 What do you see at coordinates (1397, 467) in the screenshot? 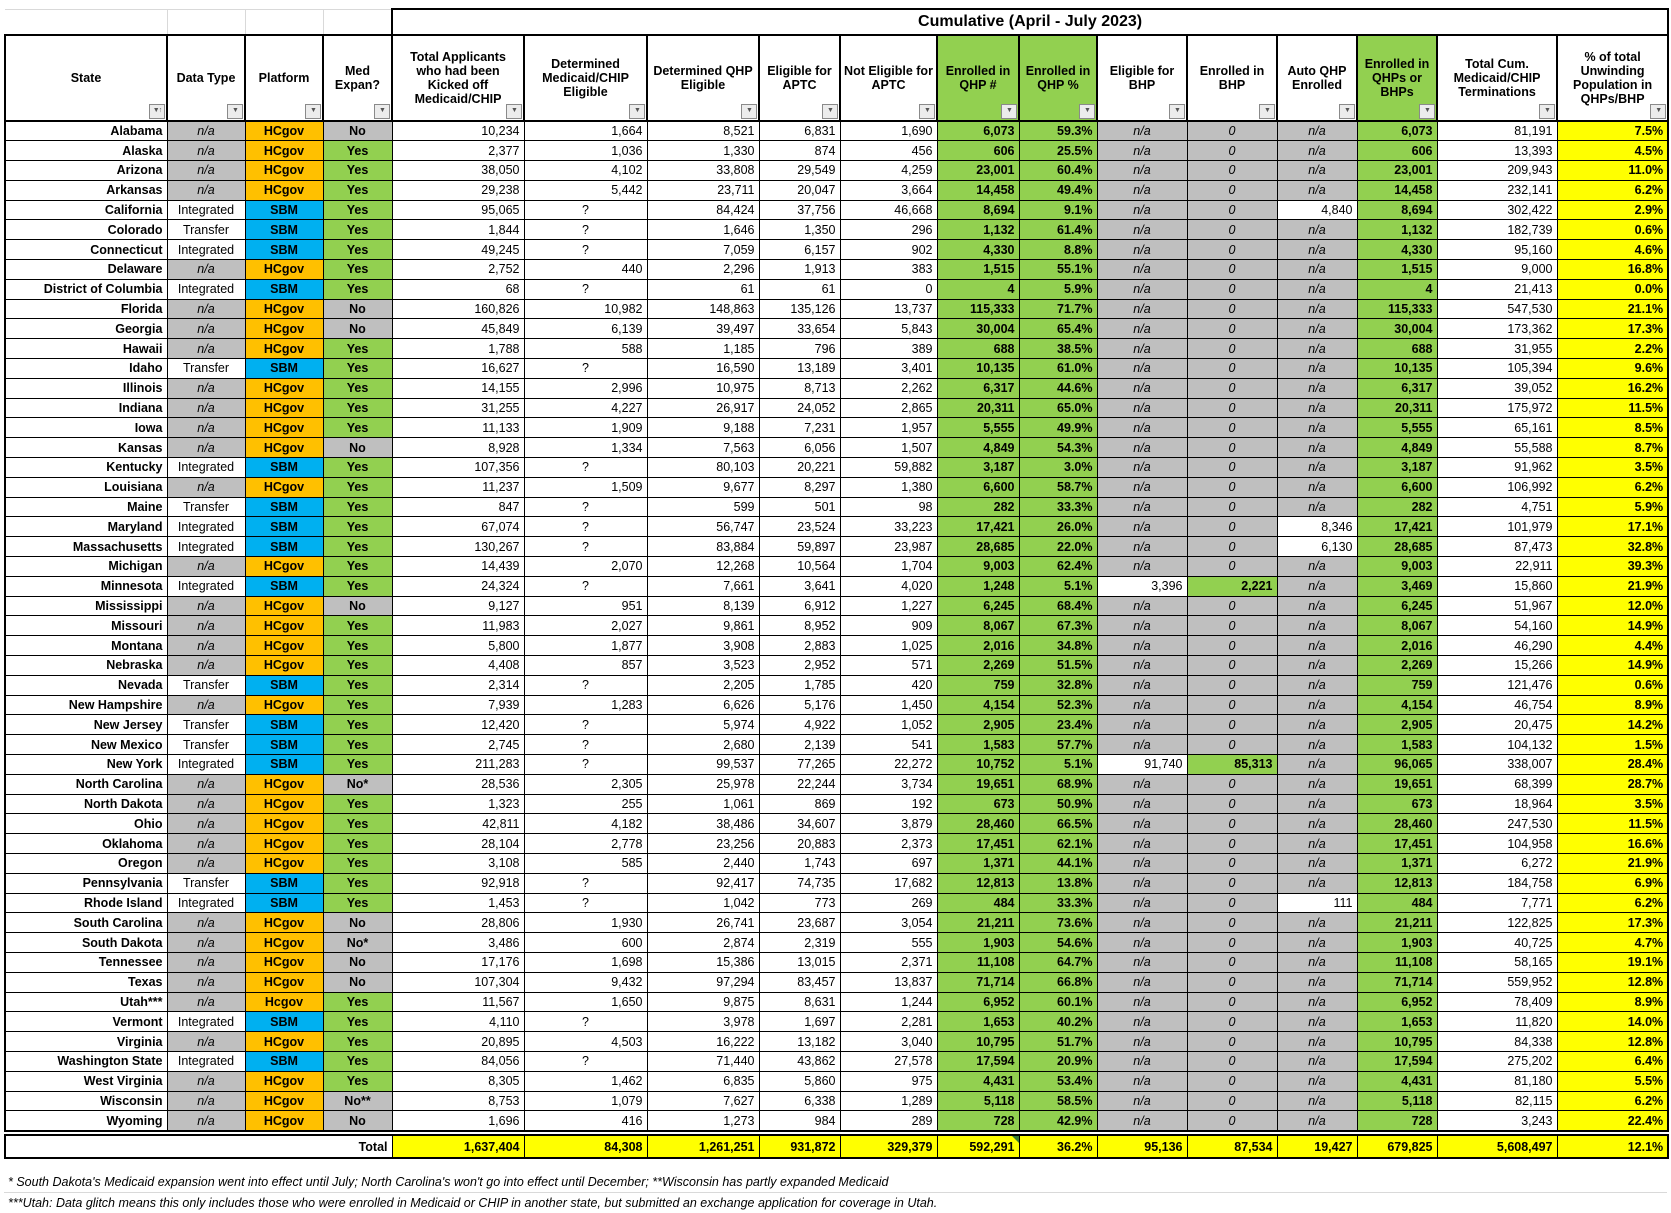
I see `enrolled-in-qhps-or-bhps-cell: 3,187` at bounding box center [1397, 467].